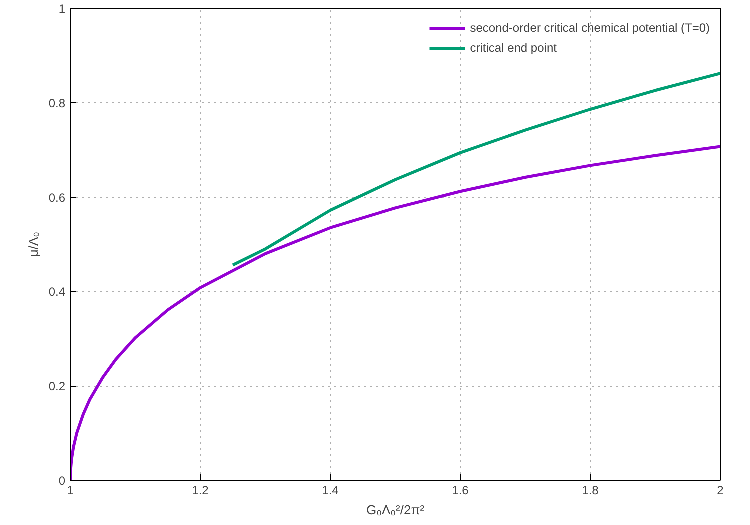 Image resolution: width=750 pixels, height=525 pixels. I want to click on x-tick-label: 1.8, so click(591, 491).